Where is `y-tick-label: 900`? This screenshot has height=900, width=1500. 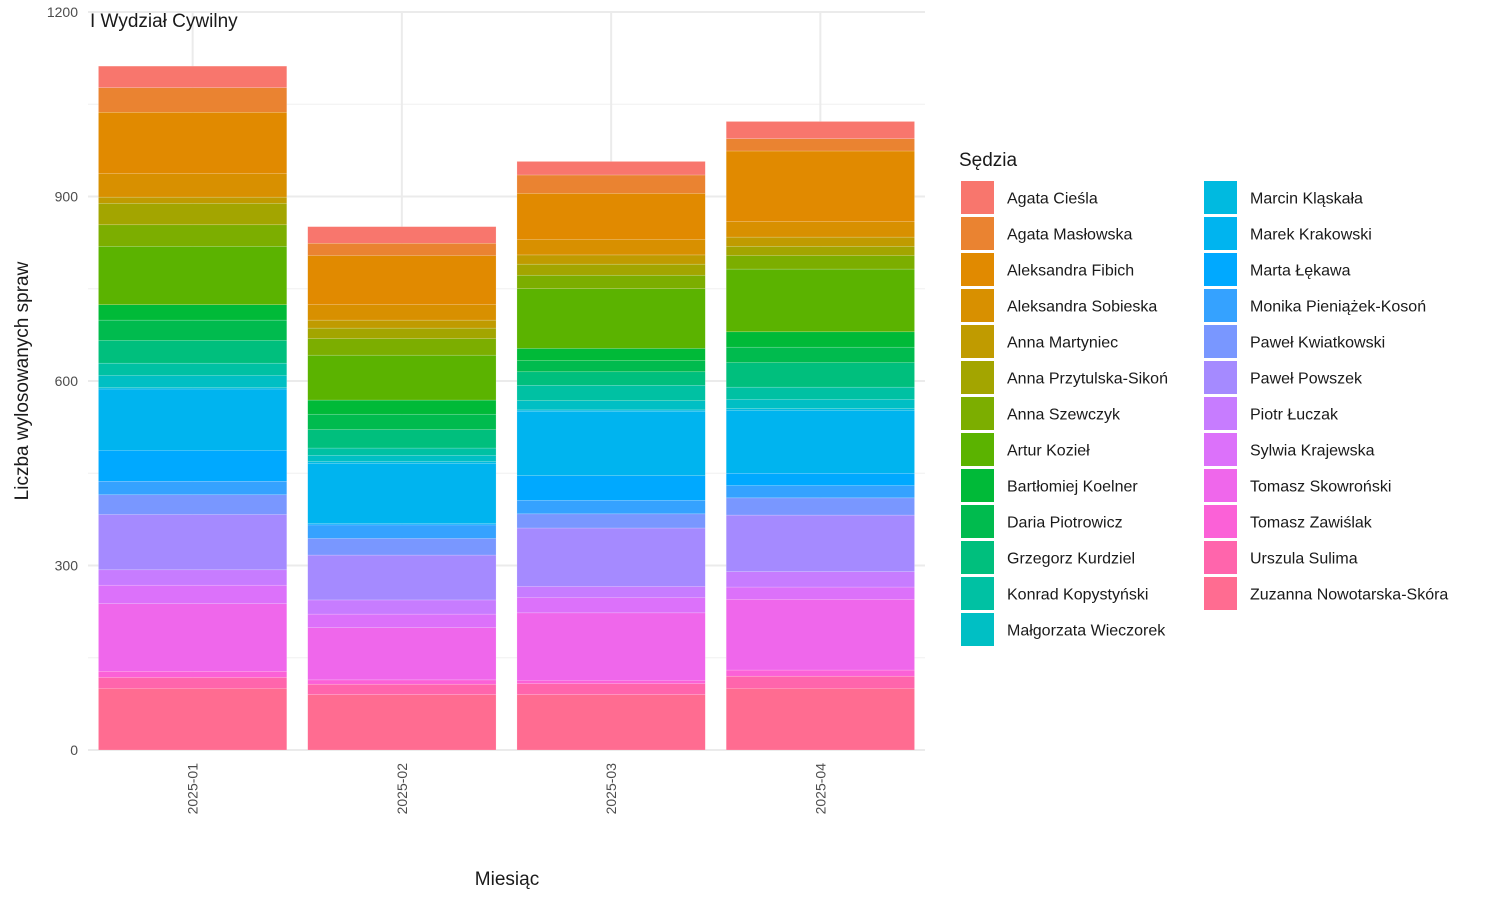
y-tick-label: 900 is located at coordinates (67, 197).